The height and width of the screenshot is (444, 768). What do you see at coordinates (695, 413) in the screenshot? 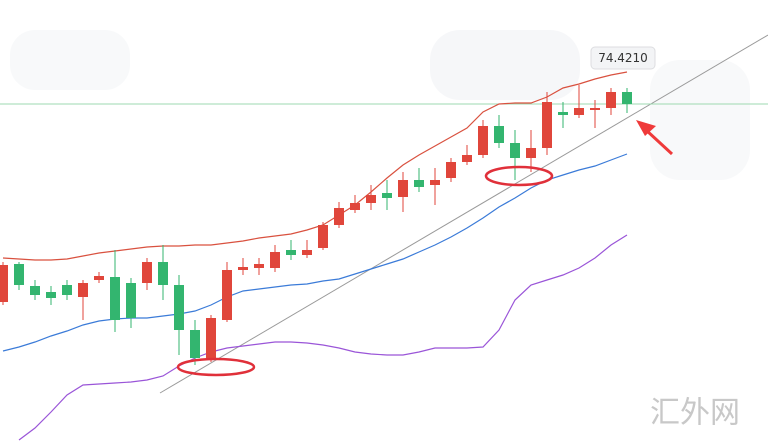
I see `watermark: 汇外网` at bounding box center [695, 413].